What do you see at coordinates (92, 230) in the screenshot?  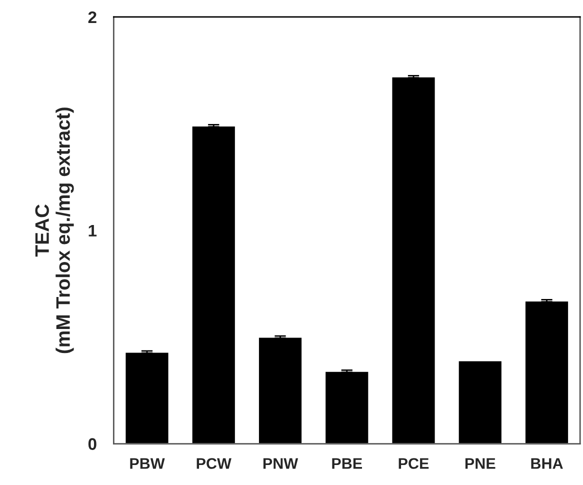 I see `y-tick-label: 1` at bounding box center [92, 230].